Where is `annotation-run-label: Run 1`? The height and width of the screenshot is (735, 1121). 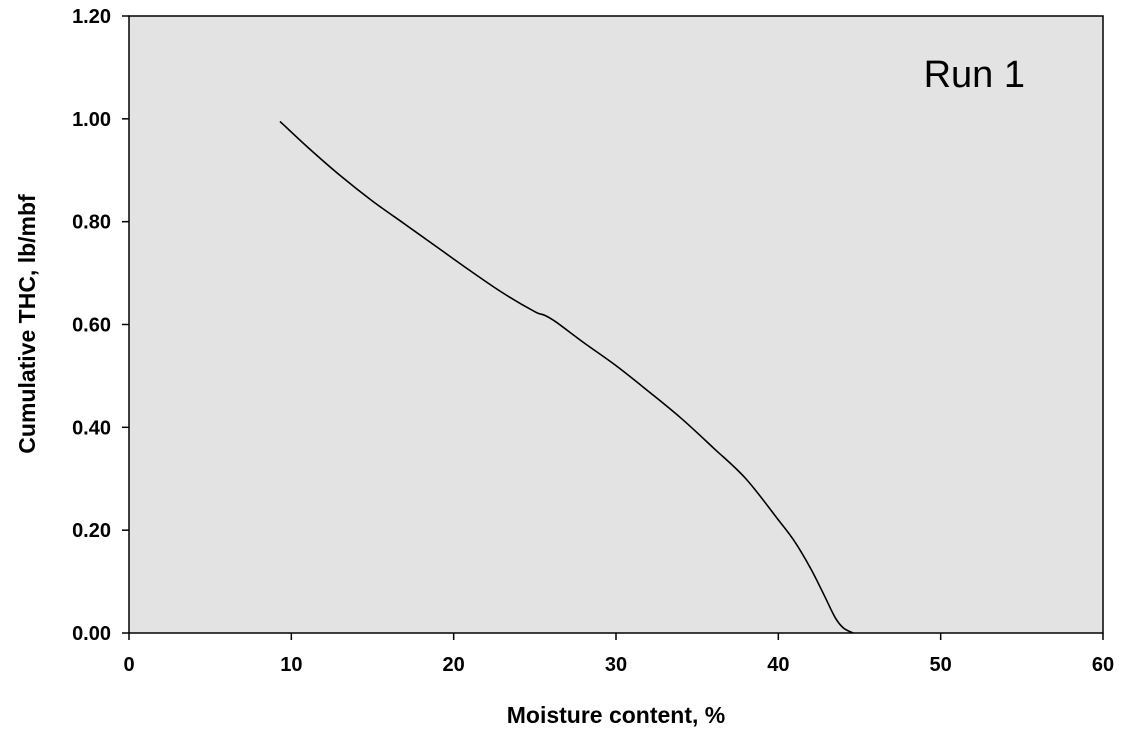
annotation-run-label: Run 1 is located at coordinates (974, 75).